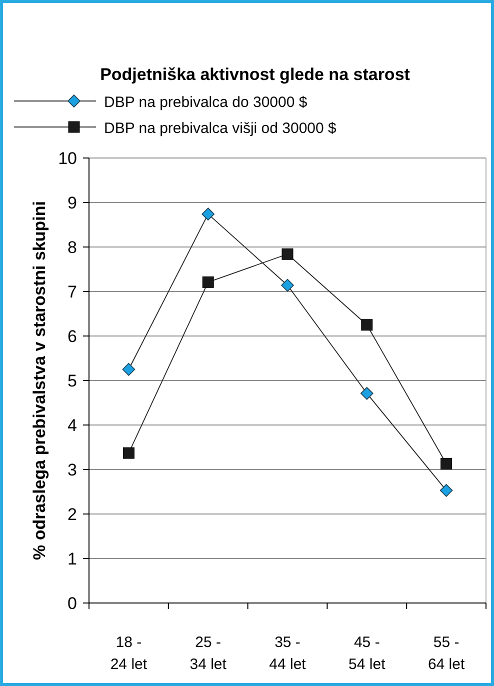 This screenshot has height=686, width=494. I want to click on x-tick-label: 18 - 24 let, so click(129, 653).